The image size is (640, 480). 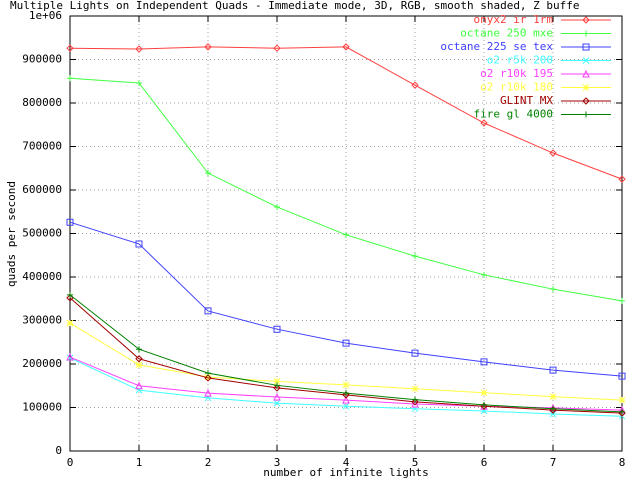 I want to click on x-tick-label: 0, so click(x=70, y=462).